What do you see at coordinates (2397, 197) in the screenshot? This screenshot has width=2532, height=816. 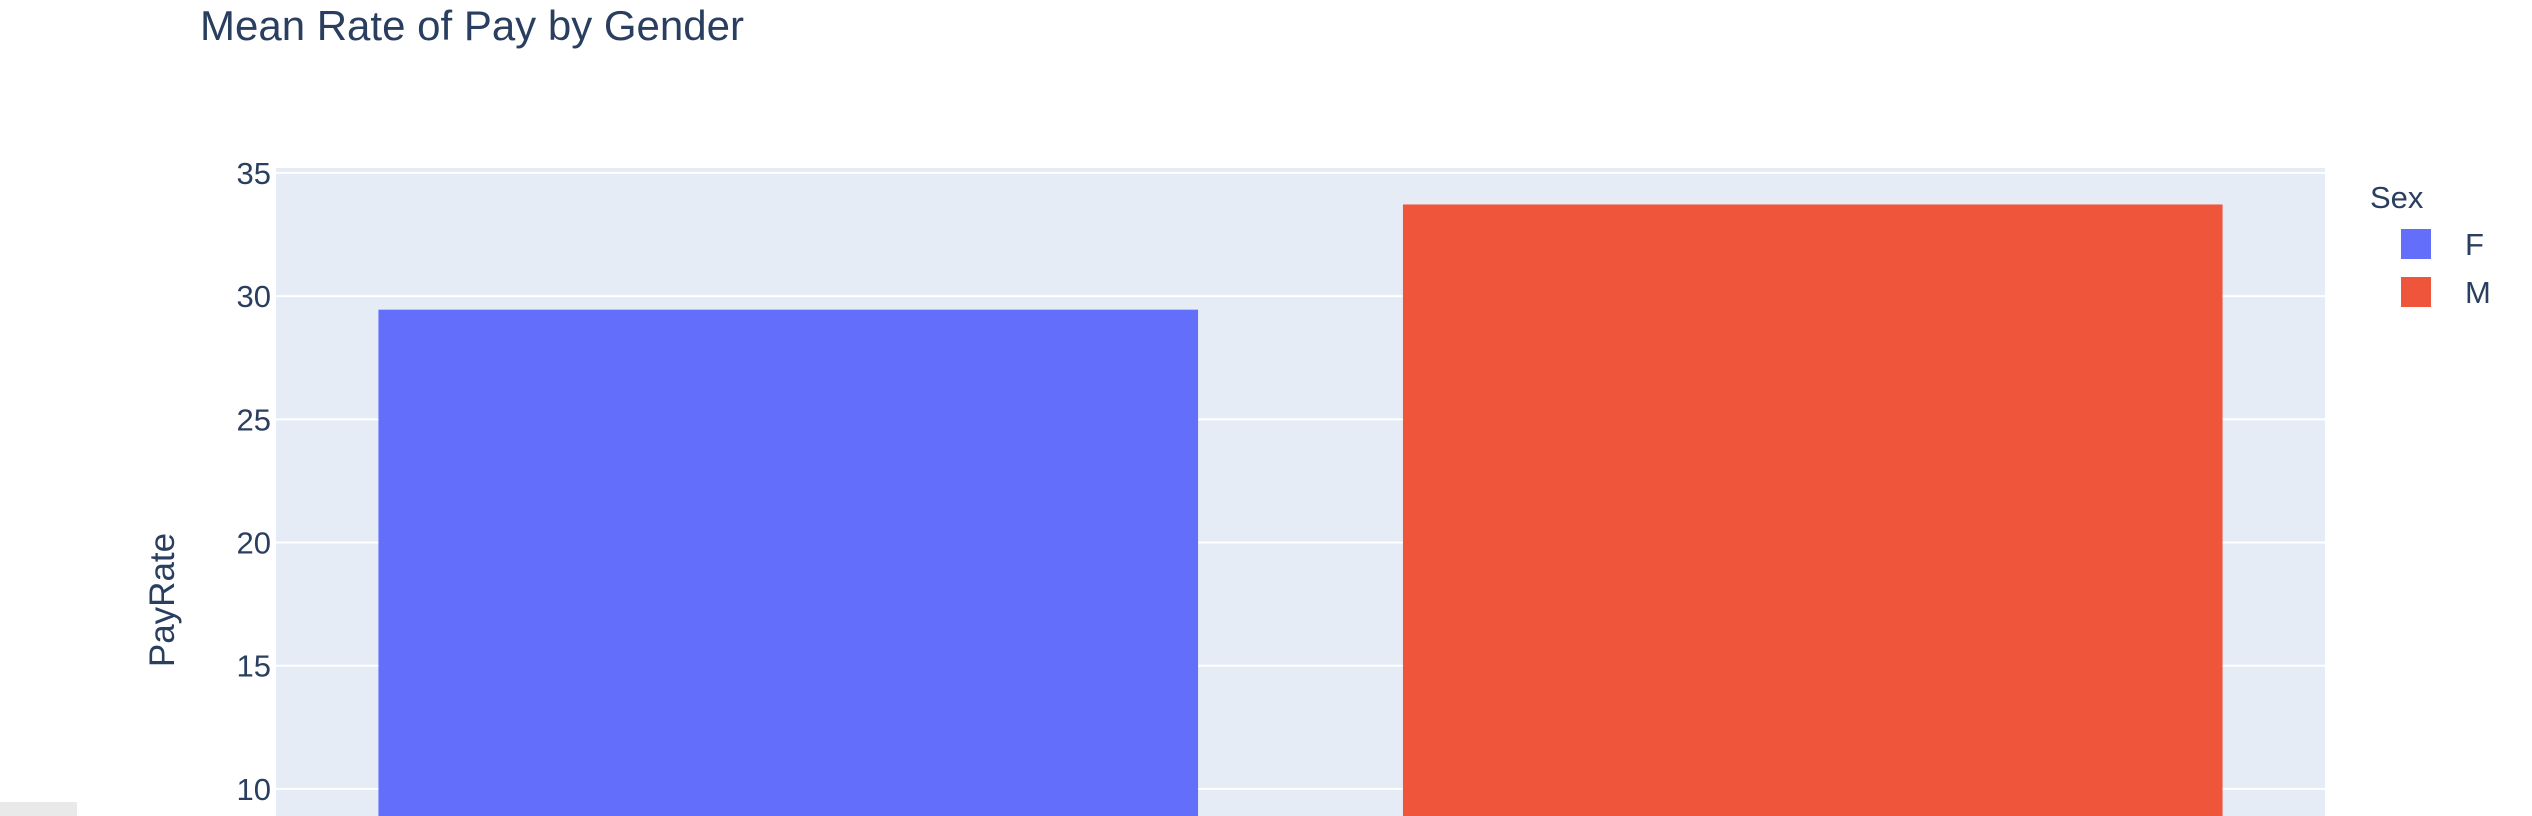 I see `legend-title: Sex` at bounding box center [2397, 197].